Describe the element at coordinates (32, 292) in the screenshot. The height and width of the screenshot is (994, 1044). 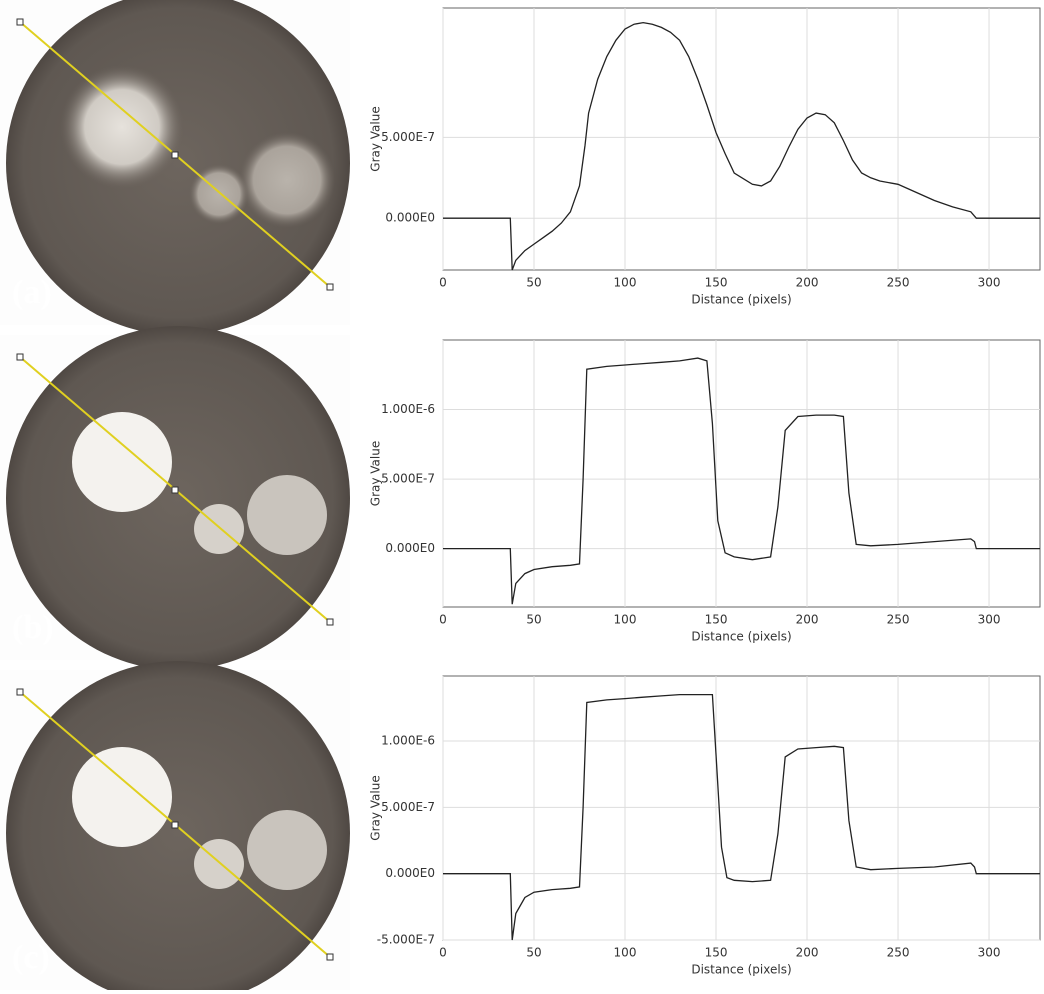
I see `panel-label: (a)` at that location.